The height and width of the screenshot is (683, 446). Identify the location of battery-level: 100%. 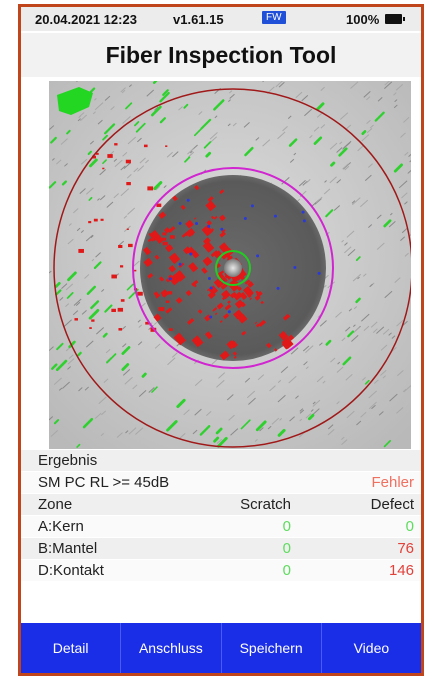
(363, 19).